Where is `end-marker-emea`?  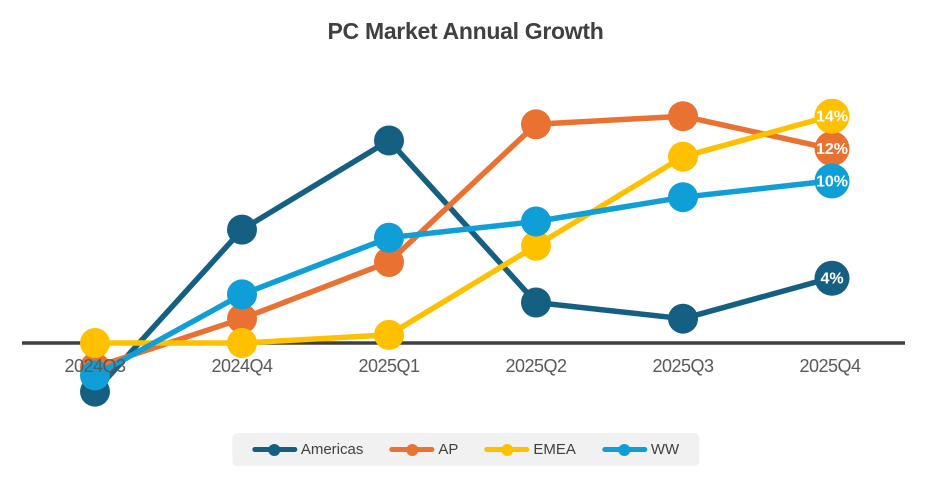 end-marker-emea is located at coordinates (832, 116).